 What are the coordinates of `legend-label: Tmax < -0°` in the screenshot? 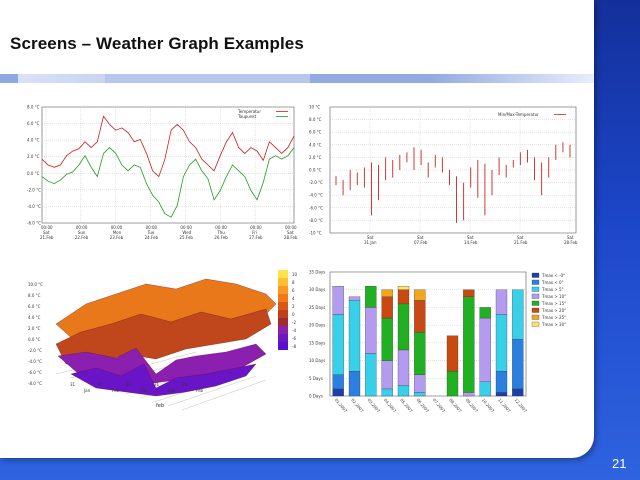 It's located at (553, 275).